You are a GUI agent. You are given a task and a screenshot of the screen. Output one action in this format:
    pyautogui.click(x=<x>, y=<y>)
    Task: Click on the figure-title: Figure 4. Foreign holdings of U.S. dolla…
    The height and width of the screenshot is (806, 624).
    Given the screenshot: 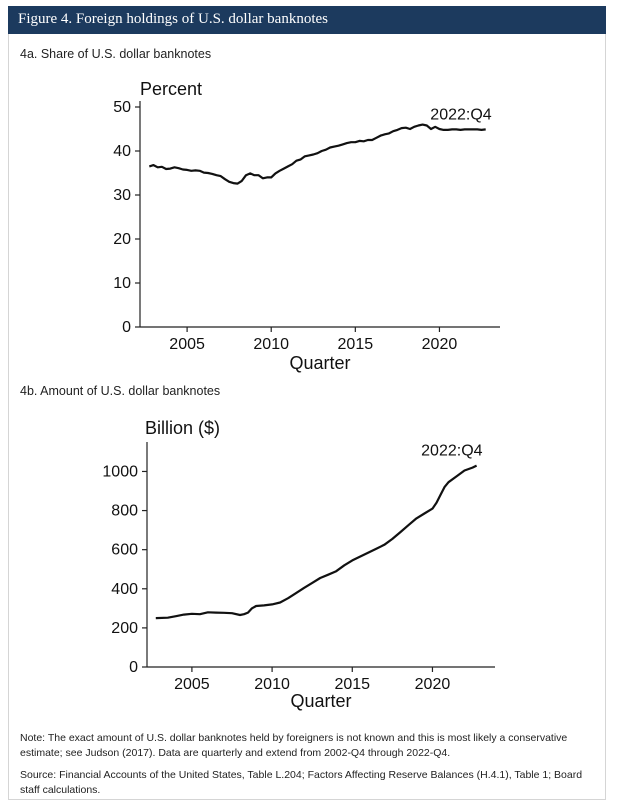 What is the action you would take?
    pyautogui.click(x=307, y=20)
    